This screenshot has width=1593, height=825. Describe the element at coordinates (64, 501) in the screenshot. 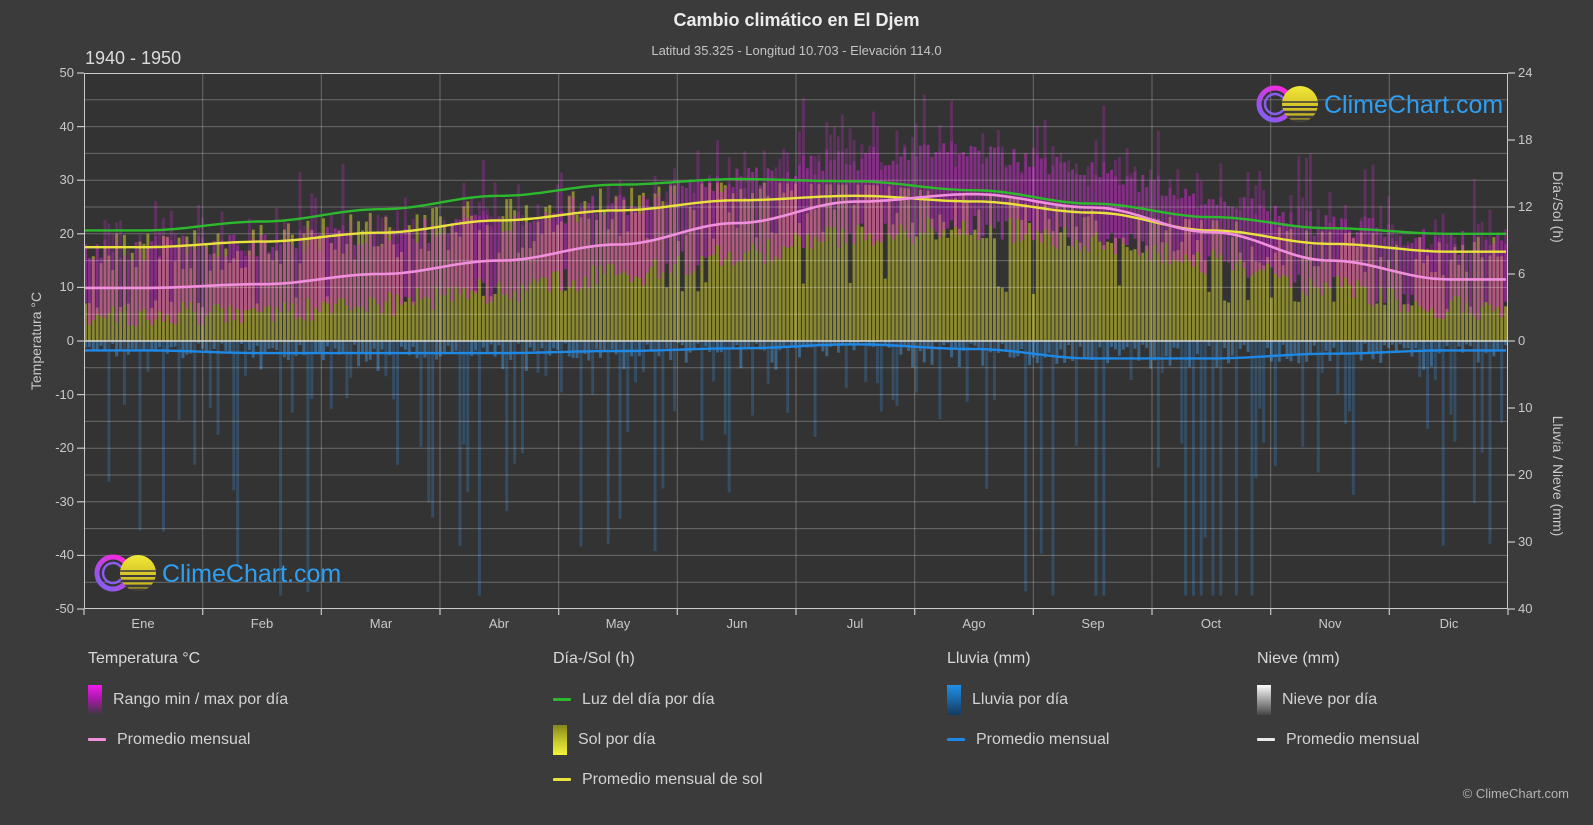

I see `temp-tick-label: -30` at that location.